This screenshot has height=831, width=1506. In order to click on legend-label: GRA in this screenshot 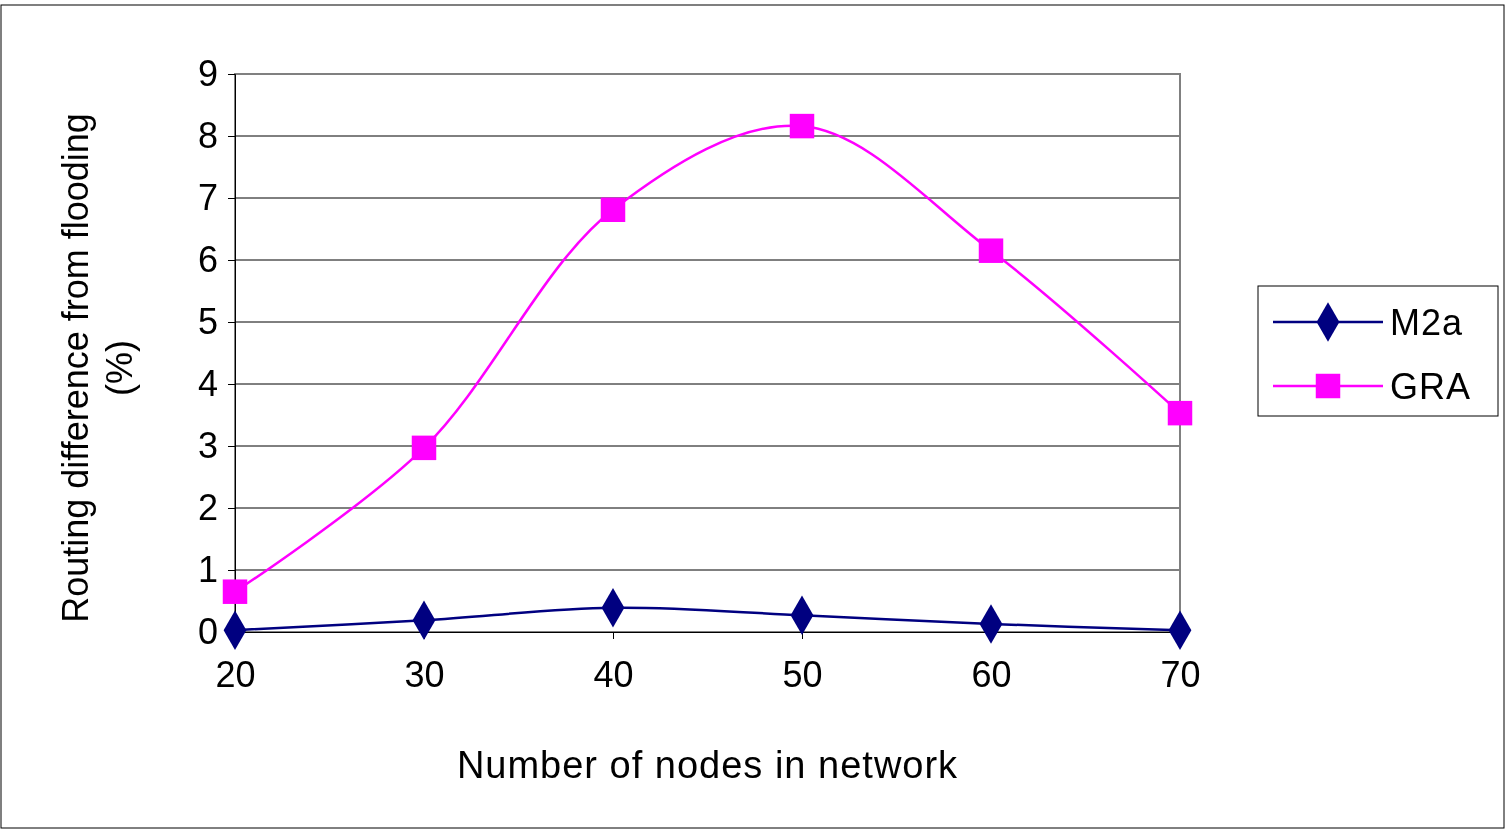, I will do `click(1431, 386)`.